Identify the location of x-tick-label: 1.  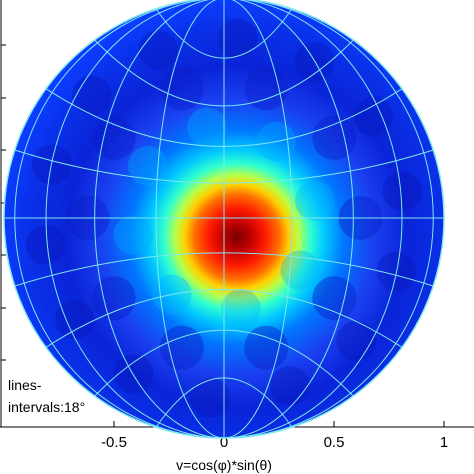
(444, 442).